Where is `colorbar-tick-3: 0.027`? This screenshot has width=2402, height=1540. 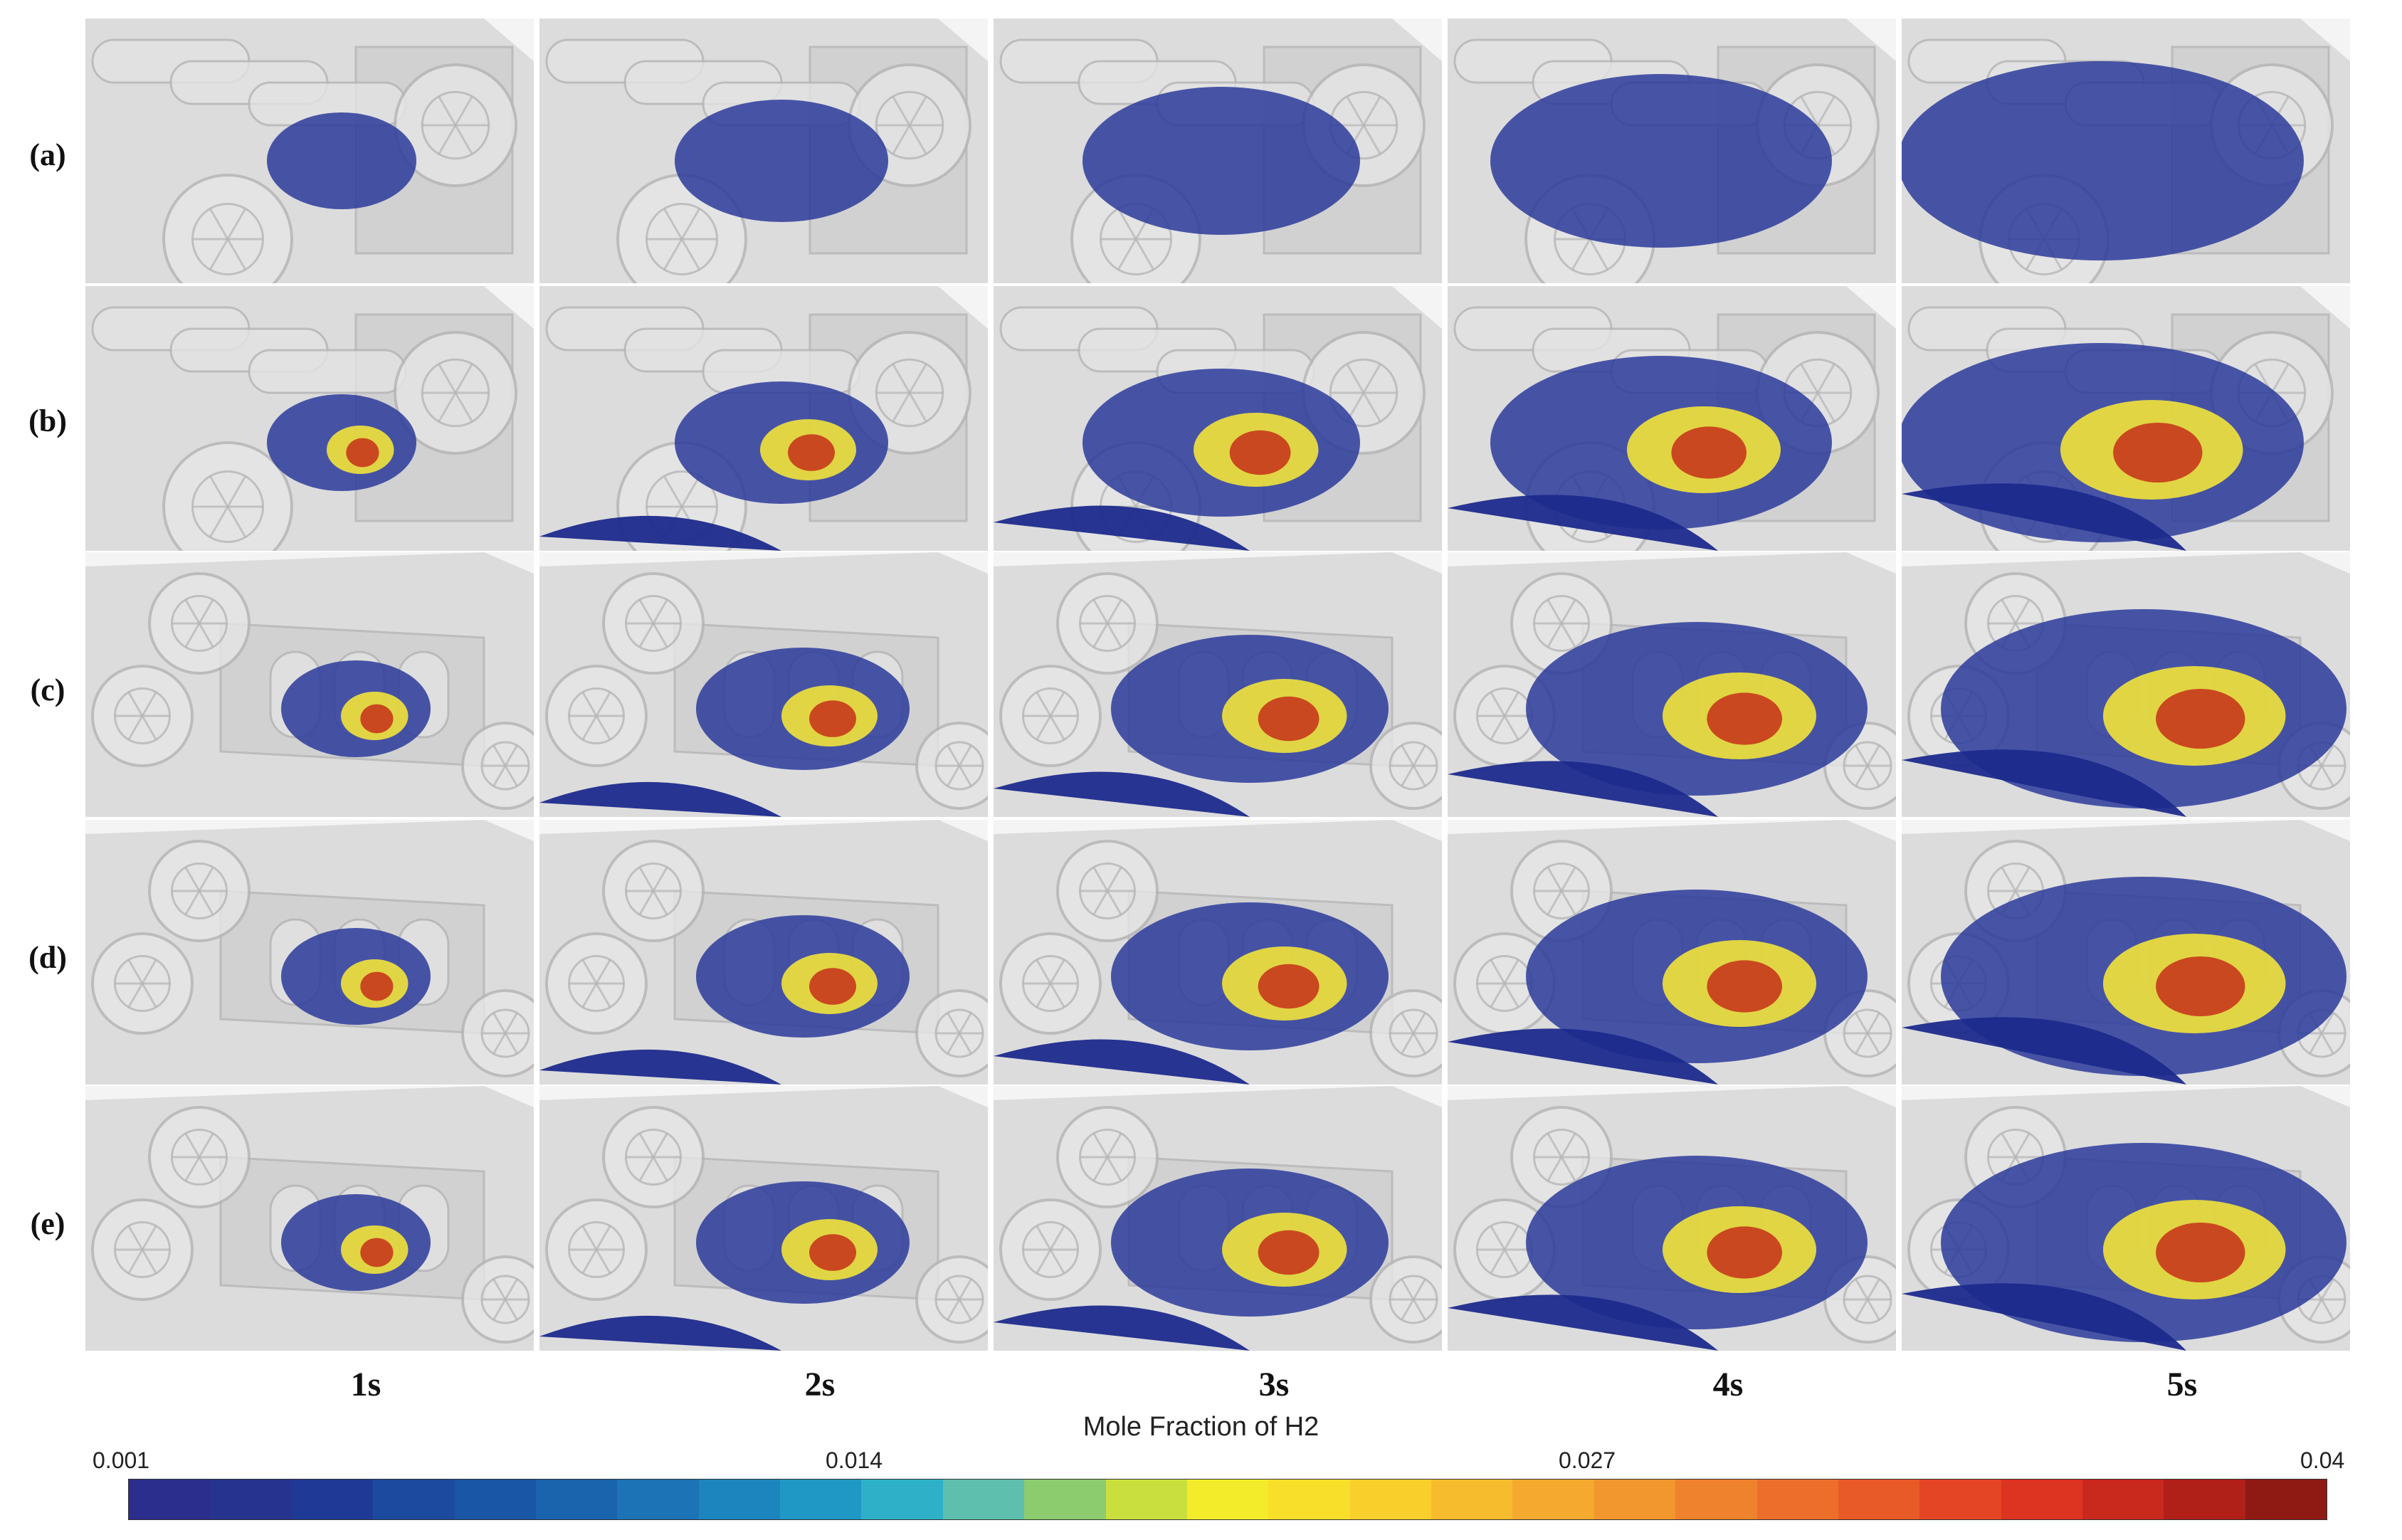 colorbar-tick-3: 0.027 is located at coordinates (1588, 1460).